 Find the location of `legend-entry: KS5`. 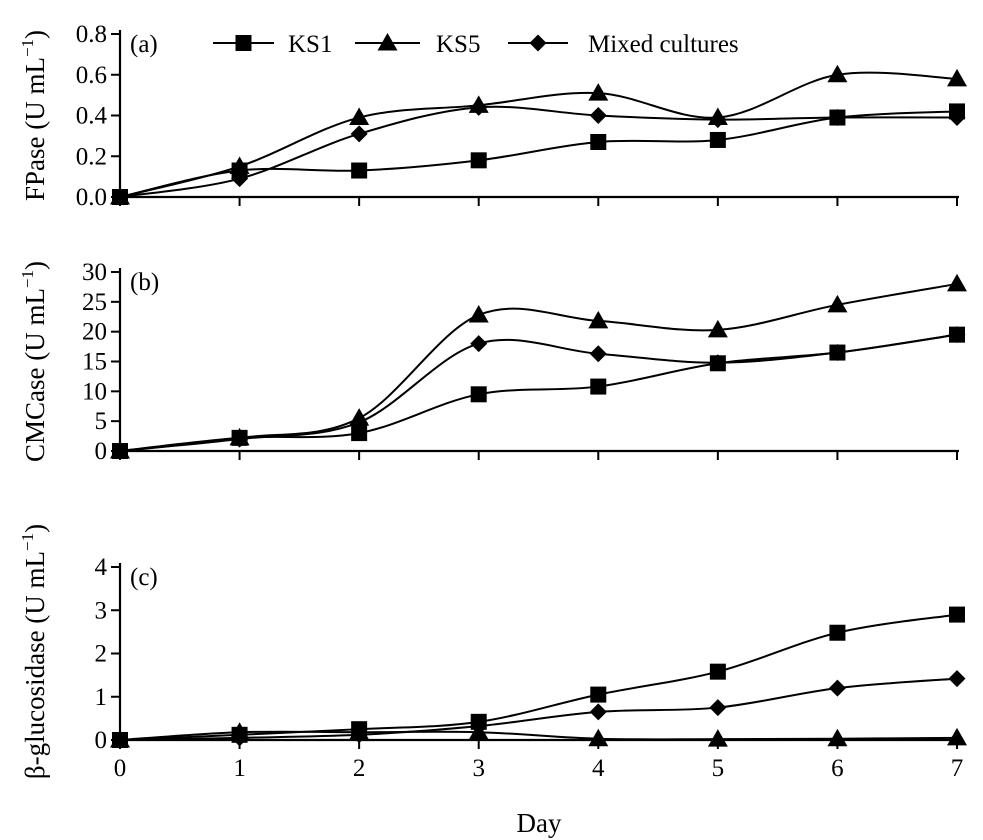

legend-entry: KS5 is located at coordinates (458, 44).